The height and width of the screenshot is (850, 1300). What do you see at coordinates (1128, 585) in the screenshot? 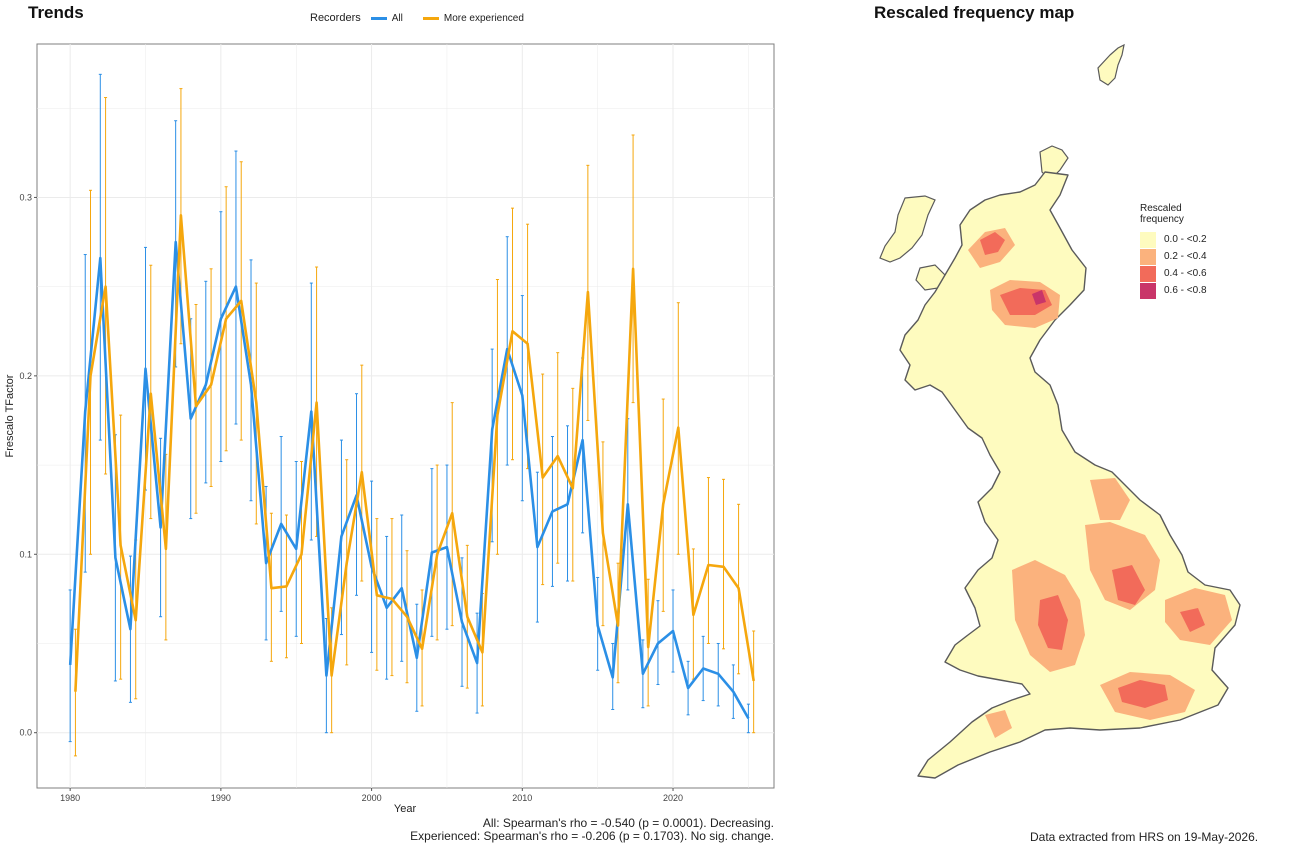
I see `band-0-4-midlands` at bounding box center [1128, 585].